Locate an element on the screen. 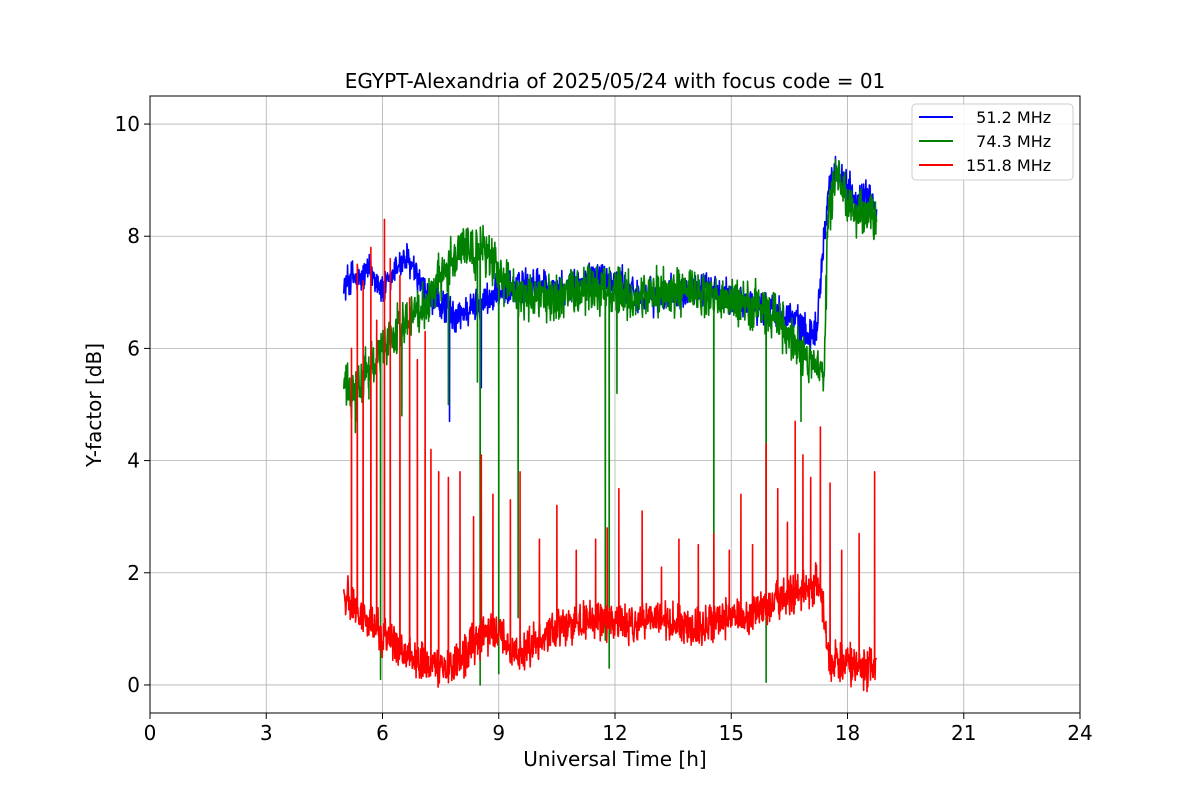 Image resolution: width=1200 pixels, height=800 pixels. legend-label-74mhz: 74.3 MHz is located at coordinates (1008, 141).